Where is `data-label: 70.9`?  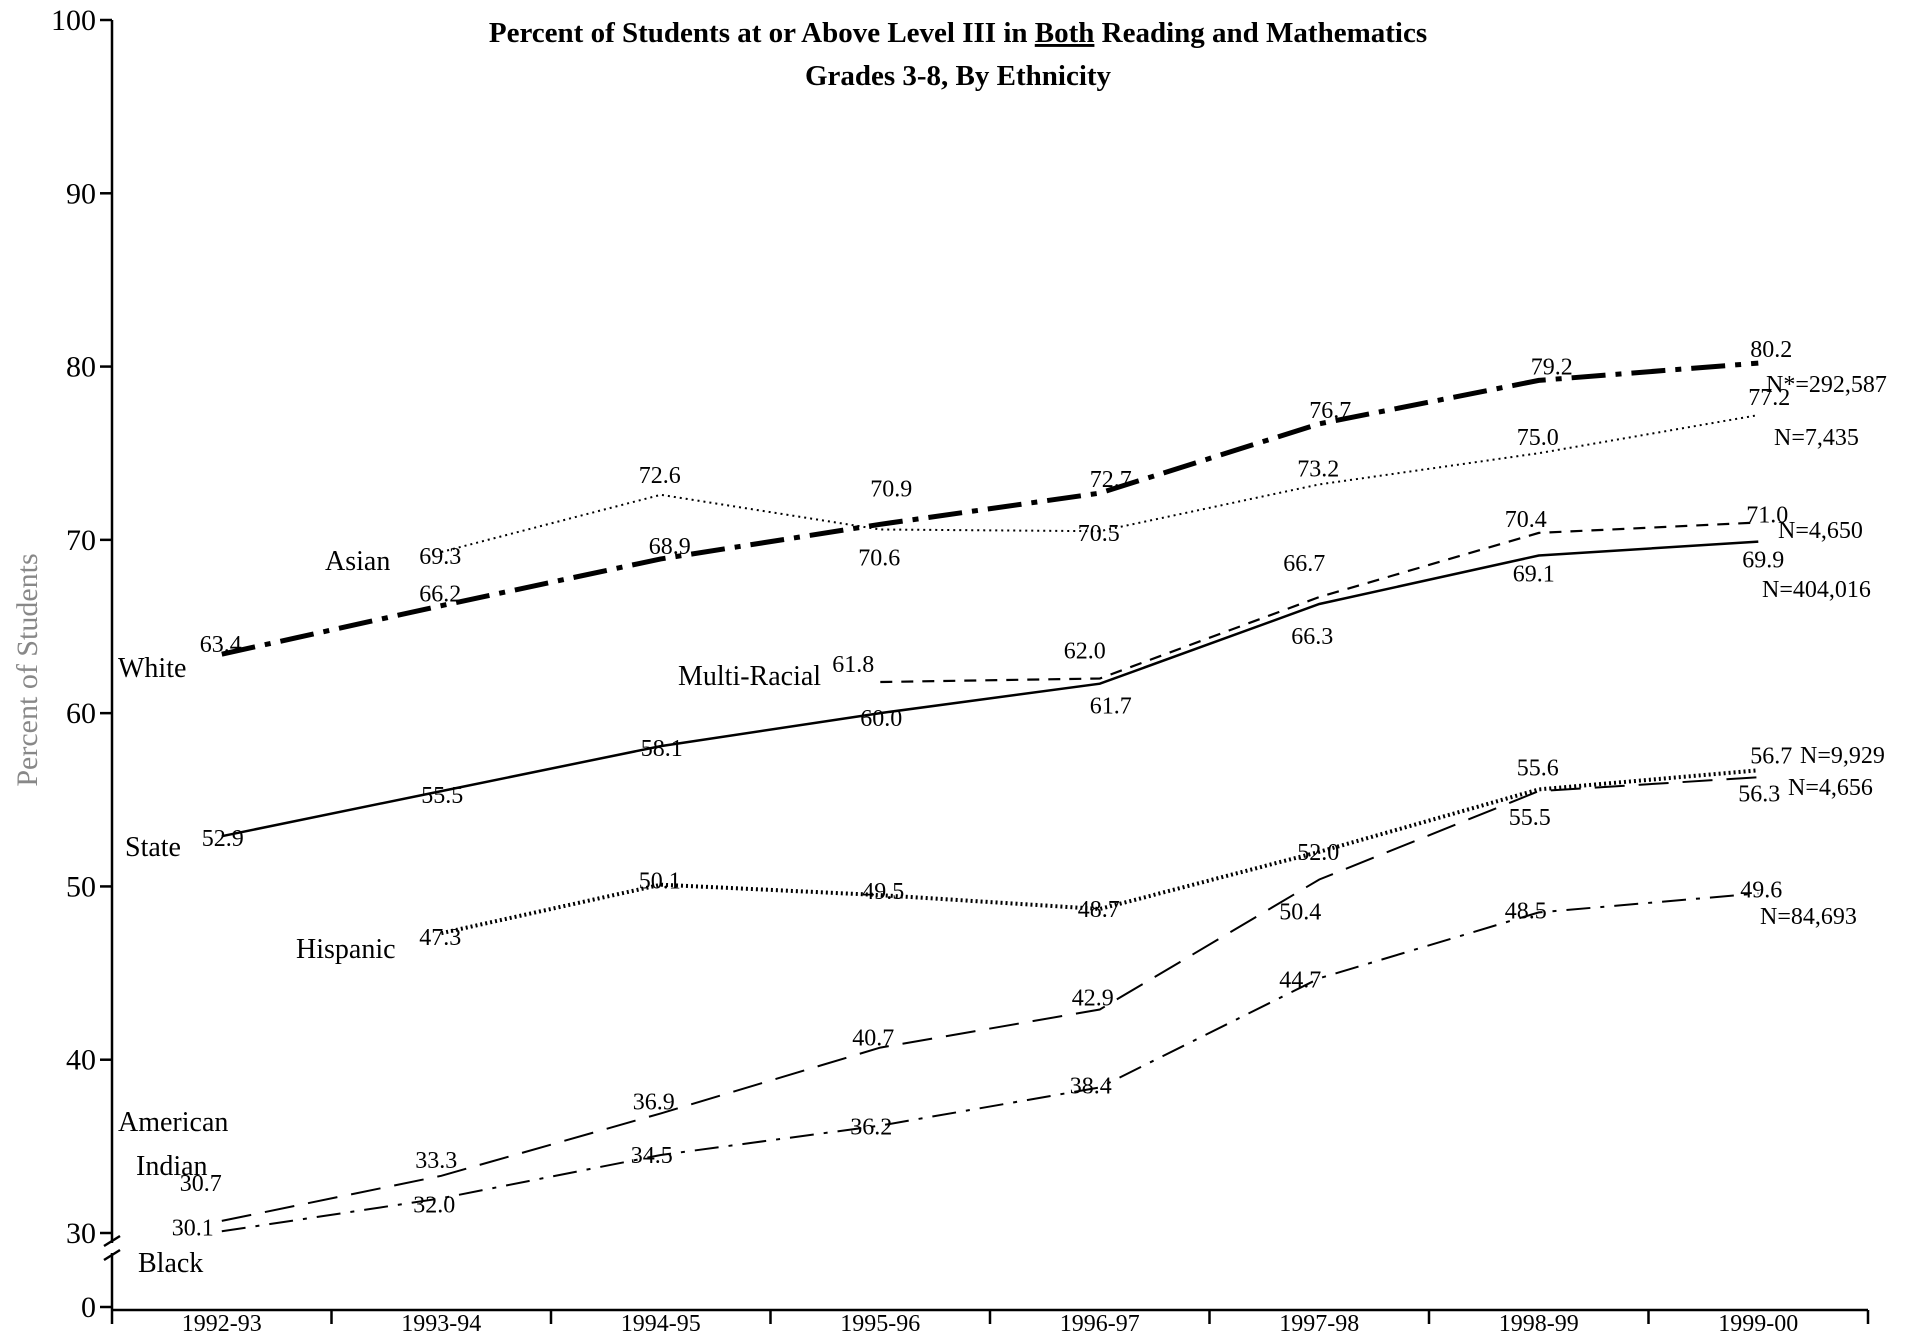
data-label: 70.9 is located at coordinates (891, 489).